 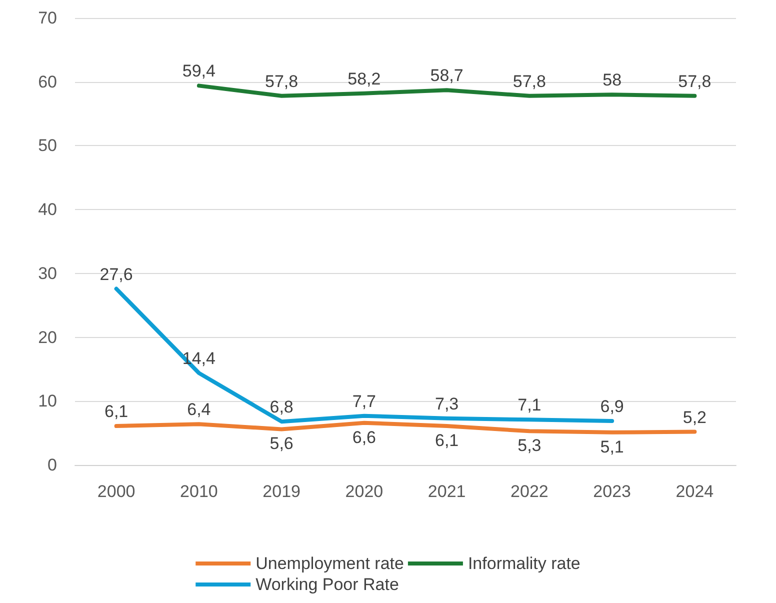 I want to click on legend-label: Unemployment rate, so click(x=330, y=563).